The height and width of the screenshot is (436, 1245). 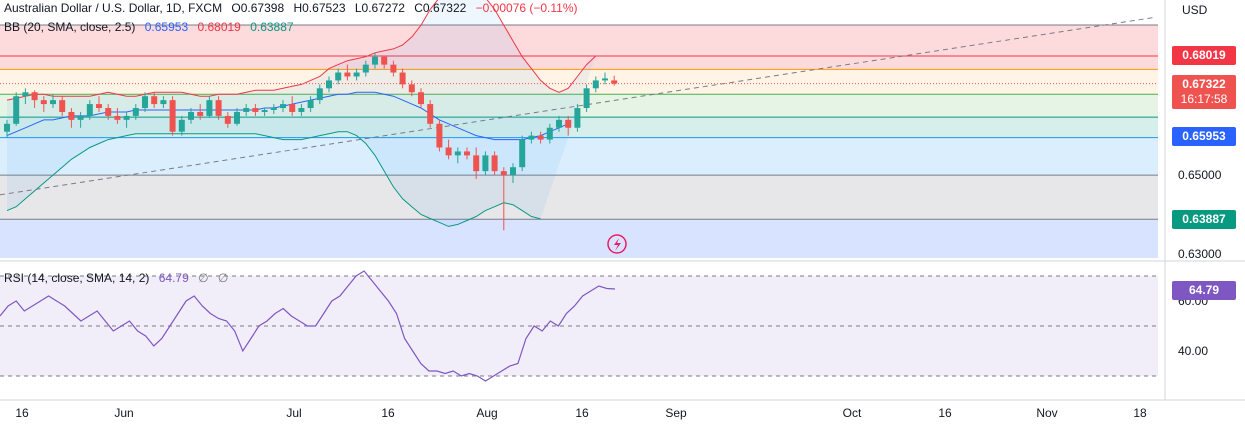 What do you see at coordinates (287, 116) in the screenshot?
I see `bb-basis-line` at bounding box center [287, 116].